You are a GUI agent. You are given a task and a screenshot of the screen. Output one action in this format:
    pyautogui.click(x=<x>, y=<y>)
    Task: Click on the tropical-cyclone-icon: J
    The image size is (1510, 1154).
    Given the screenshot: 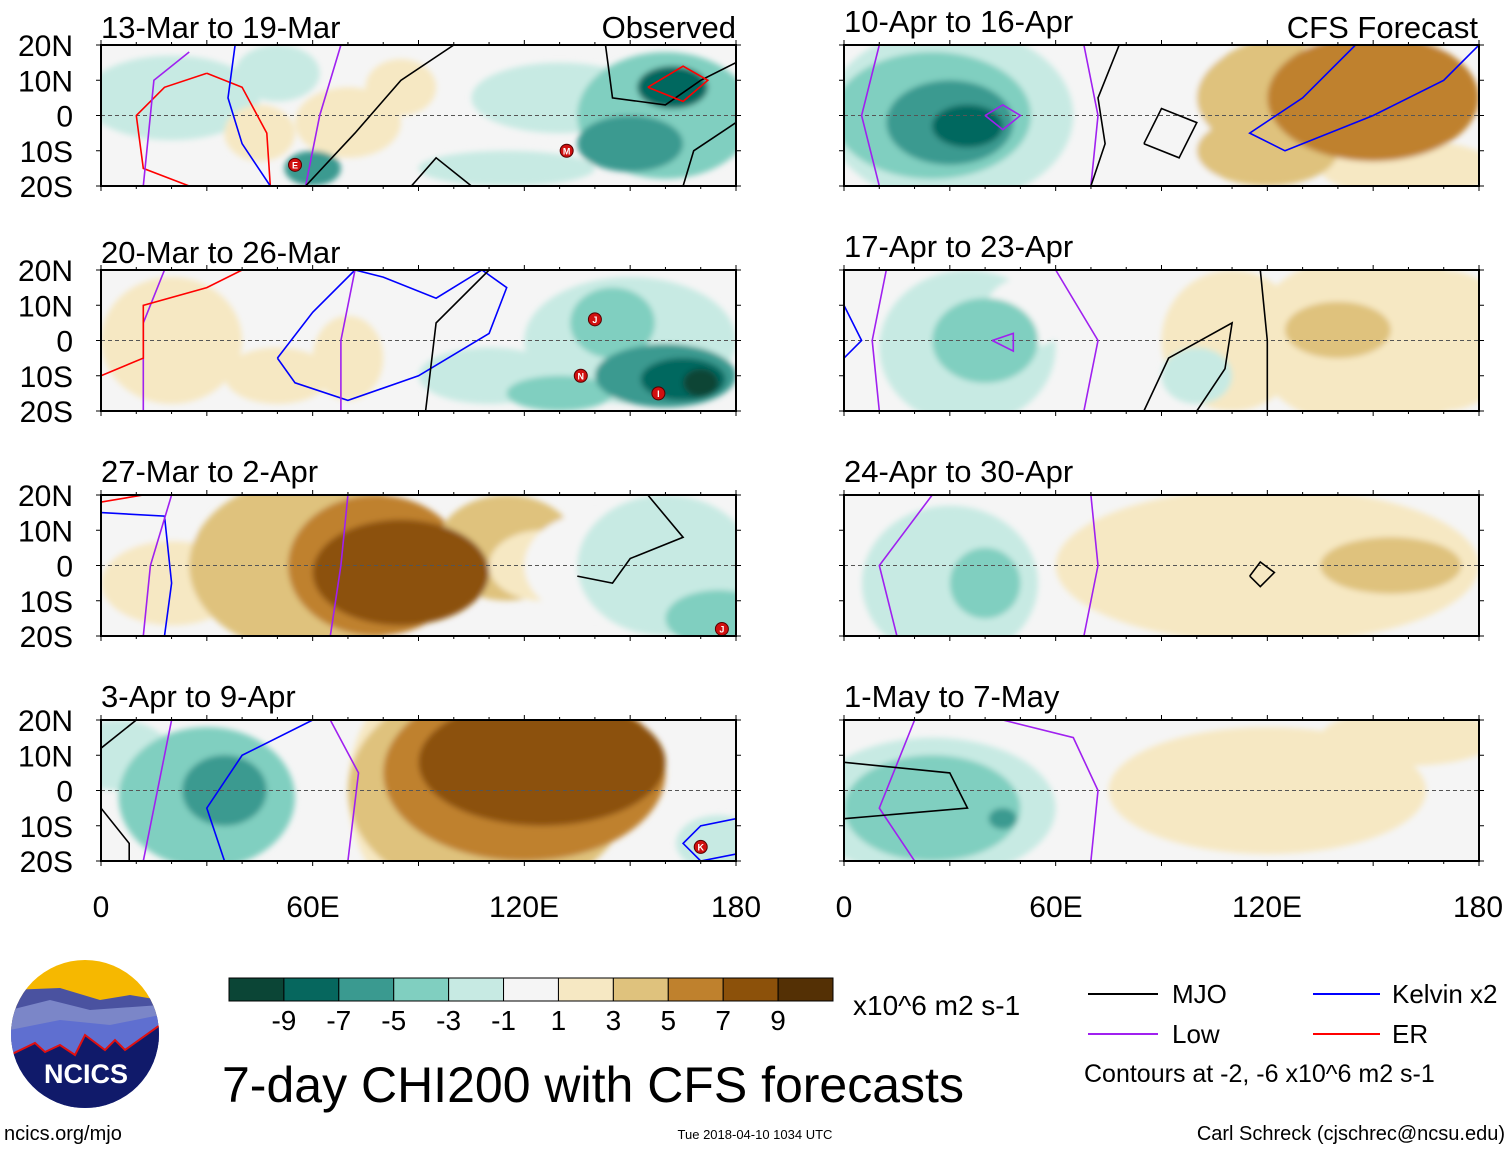 What is the action you would take?
    pyautogui.click(x=721, y=628)
    